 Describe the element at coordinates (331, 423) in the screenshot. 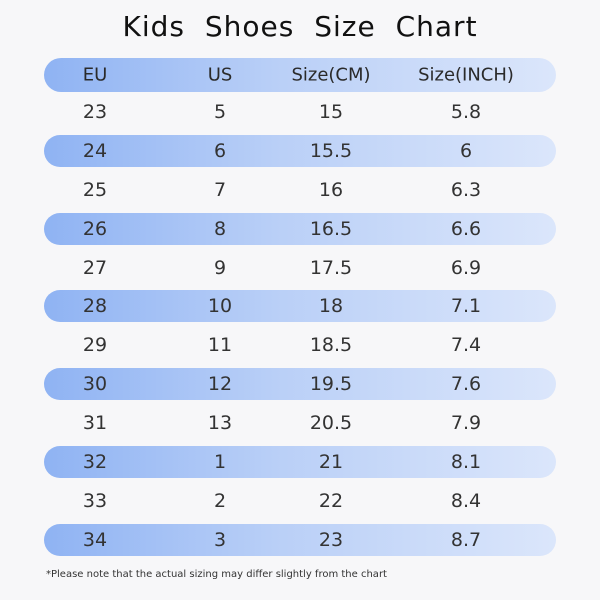

I see `cell-cm: 20.5` at that location.